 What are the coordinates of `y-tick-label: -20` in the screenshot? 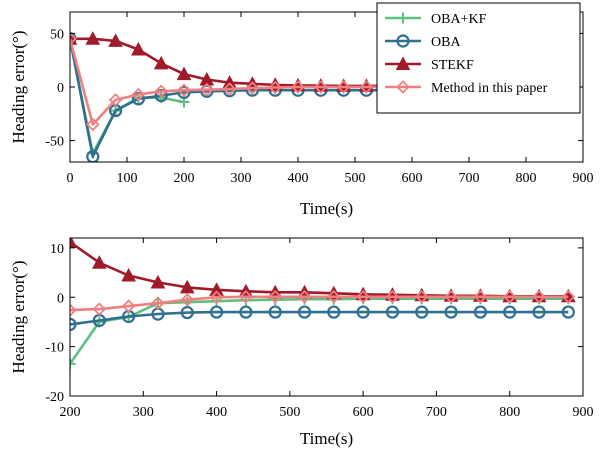 It's located at (54, 397).